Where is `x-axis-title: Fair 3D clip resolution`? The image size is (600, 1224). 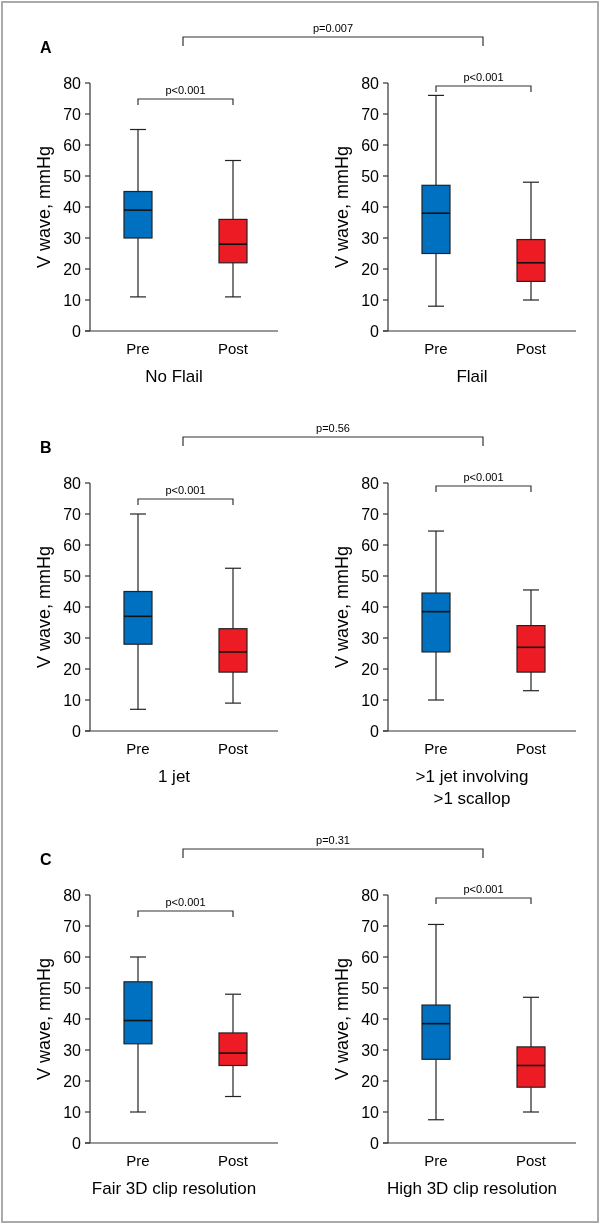 x-axis-title: Fair 3D clip resolution is located at coordinates (174, 1188).